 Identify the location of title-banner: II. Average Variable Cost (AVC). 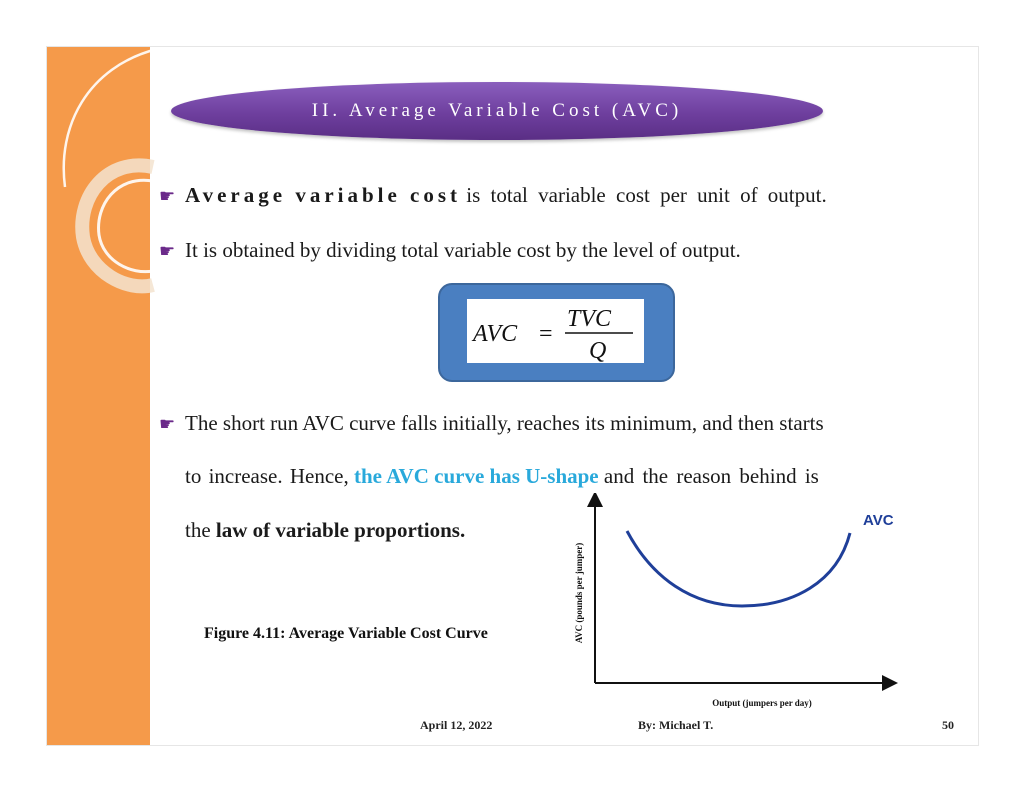
(497, 111).